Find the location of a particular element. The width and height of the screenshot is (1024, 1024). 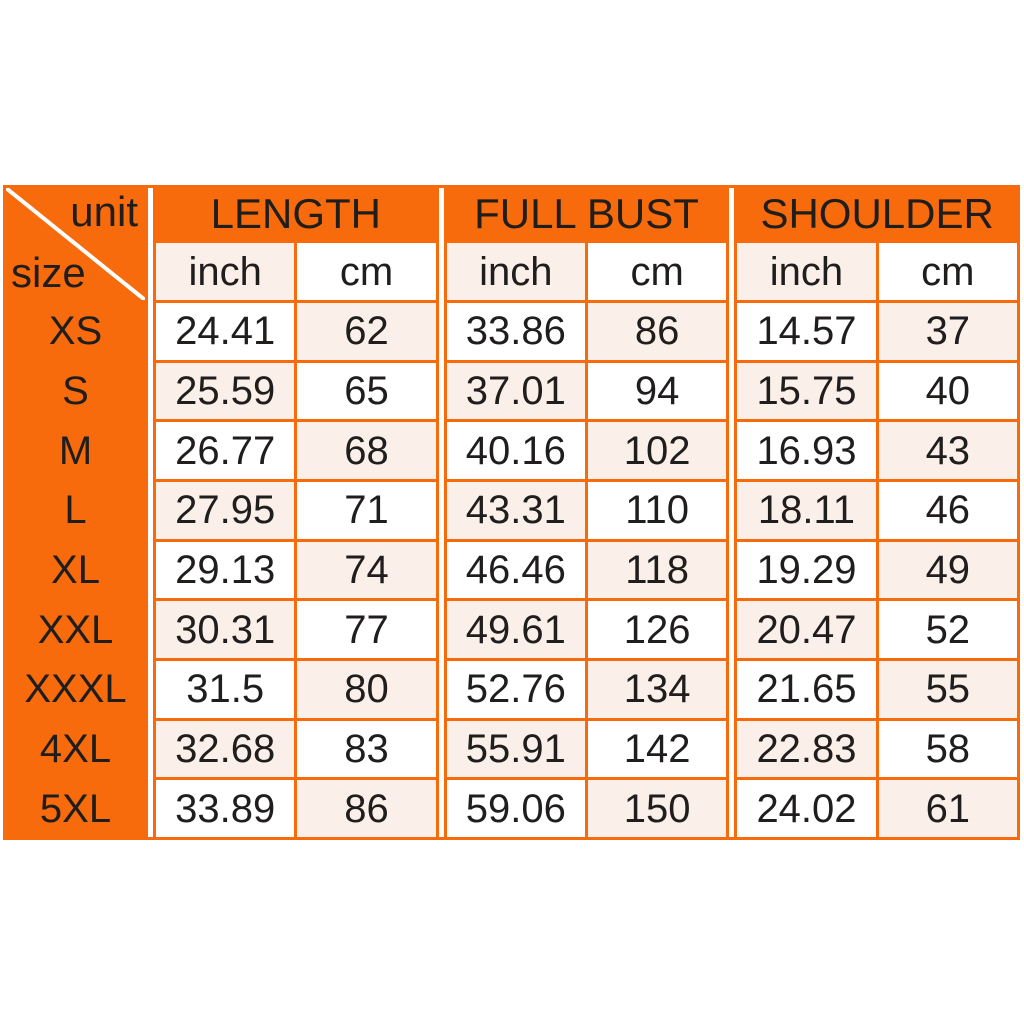

value-cell: 43 is located at coordinates (947, 450).